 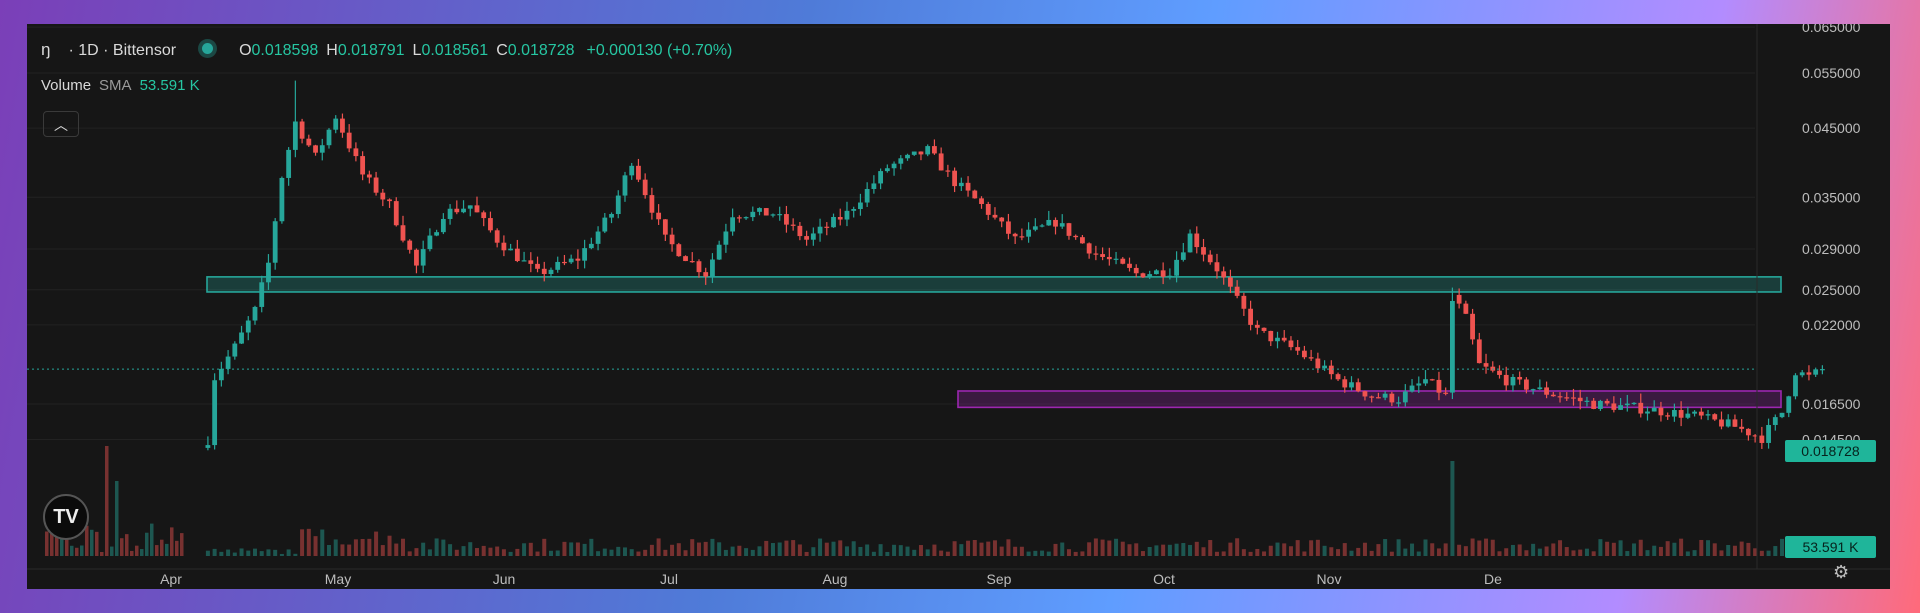 What do you see at coordinates (122, 50) in the screenshot?
I see `symbol-title: · 1D · Bittensor` at bounding box center [122, 50].